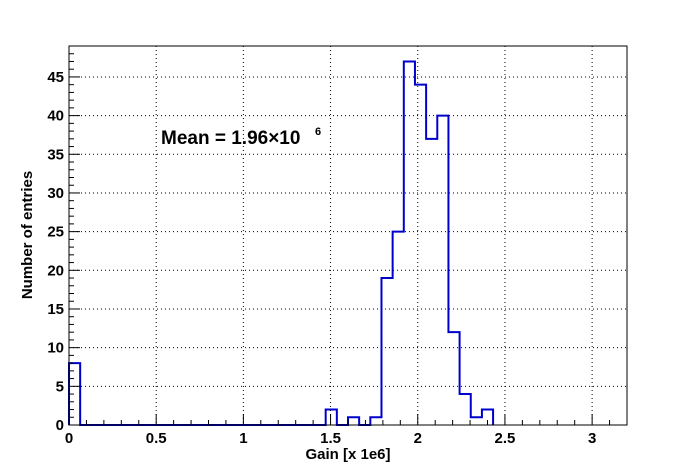 This screenshot has height=472, width=696. What do you see at coordinates (55, 309) in the screenshot?
I see `y-tick-label: 15` at bounding box center [55, 309].